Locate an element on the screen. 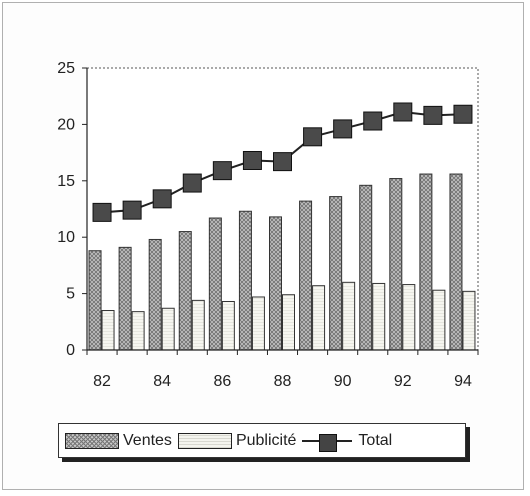  y-tick-label: 15 is located at coordinates (66, 181).